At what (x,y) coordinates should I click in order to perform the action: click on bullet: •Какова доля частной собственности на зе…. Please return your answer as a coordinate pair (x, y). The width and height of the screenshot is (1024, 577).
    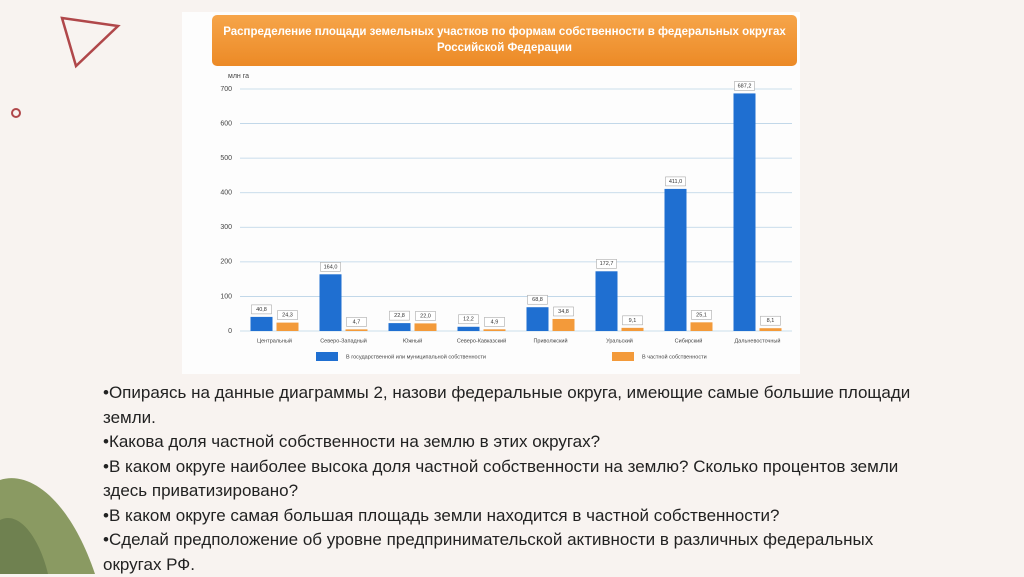
    Looking at the image, I should click on (352, 441).